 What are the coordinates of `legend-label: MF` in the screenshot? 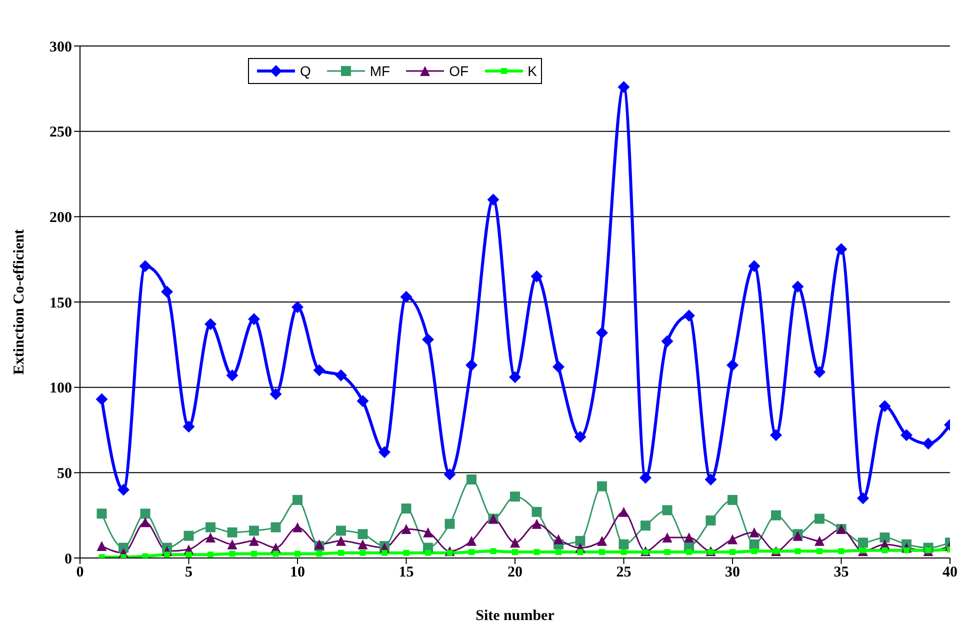 It's located at (380, 71).